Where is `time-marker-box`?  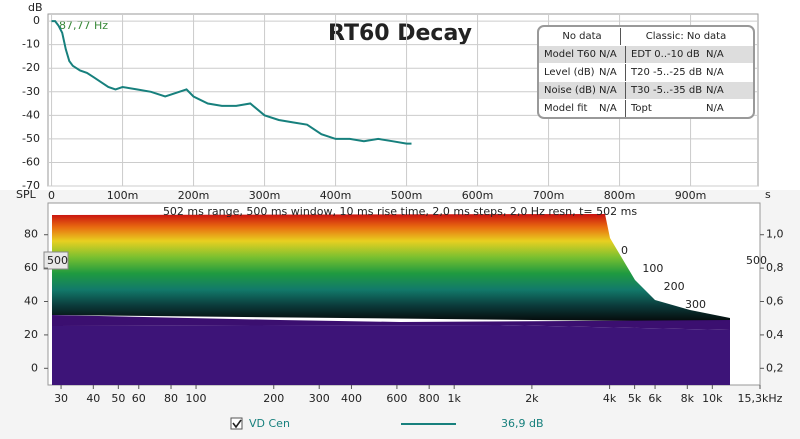
time-marker-box is located at coordinates (56, 260).